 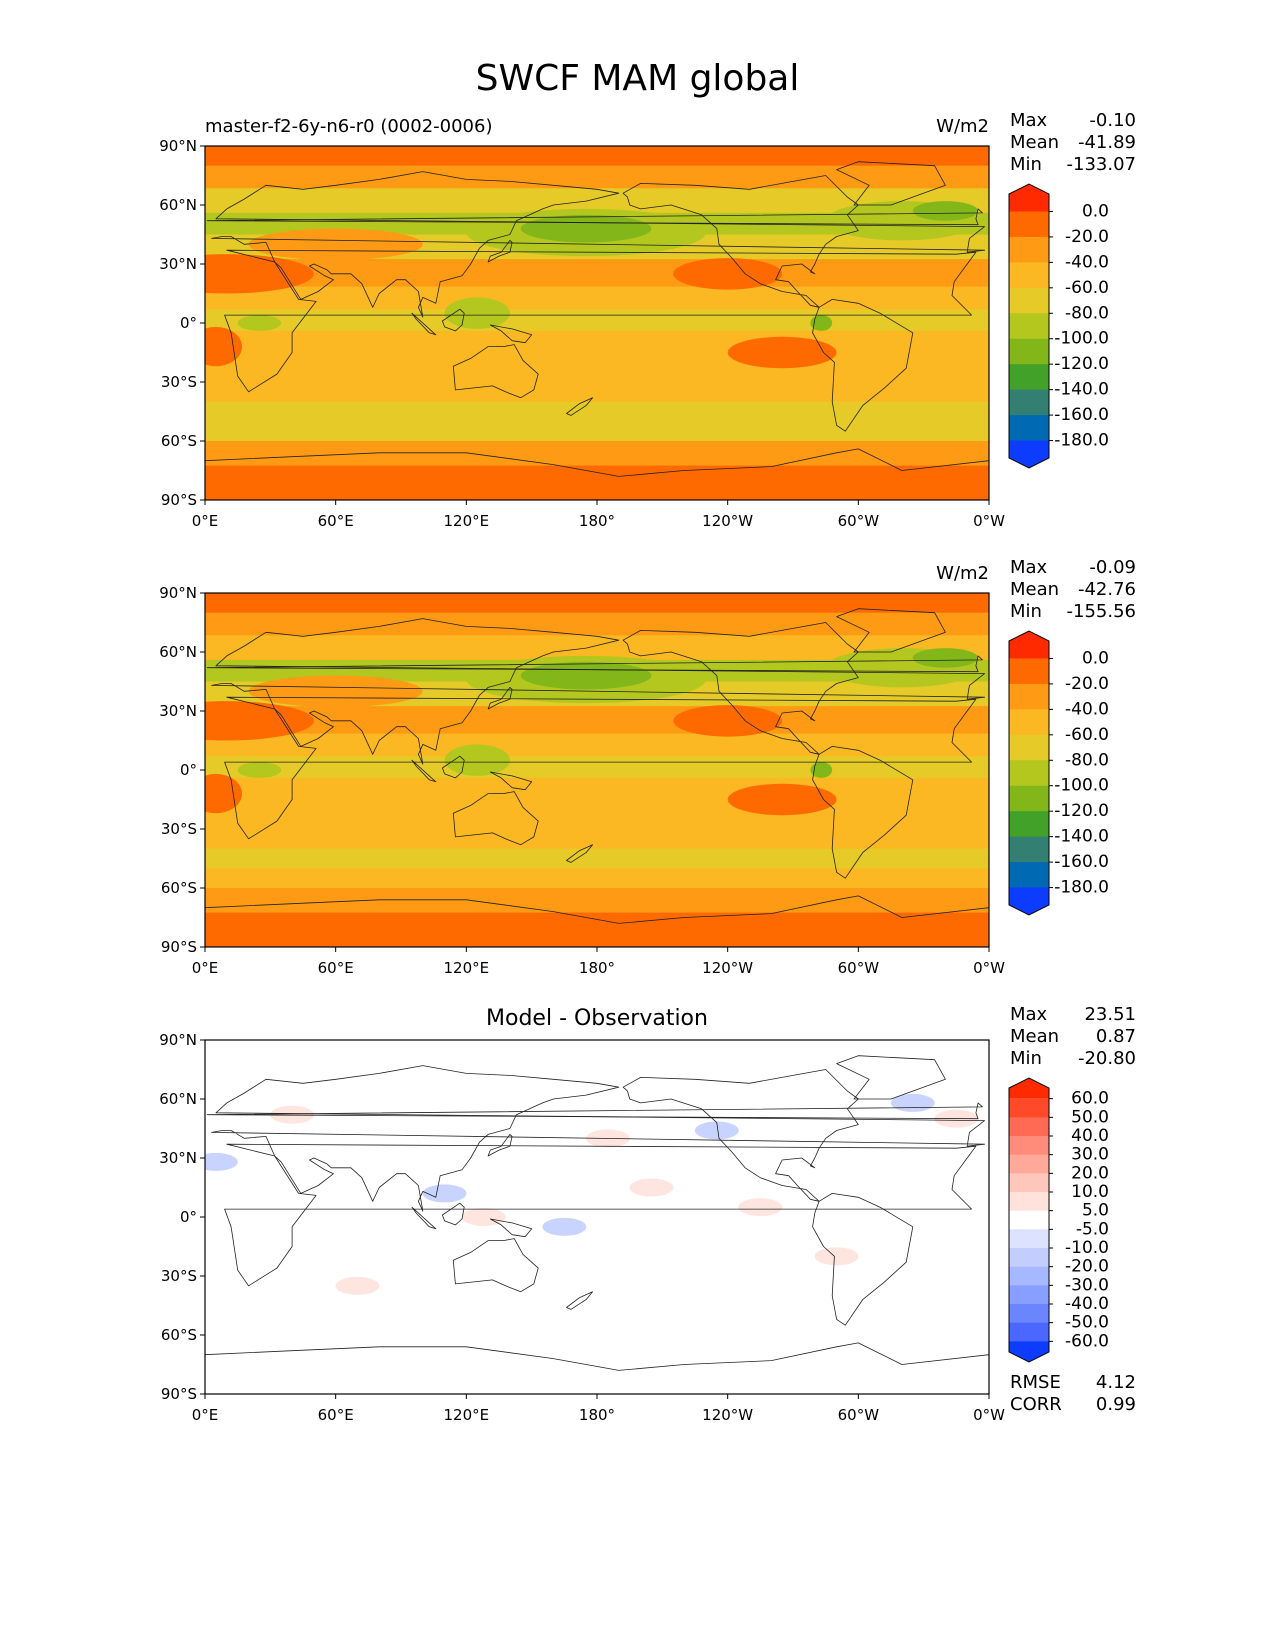 What do you see at coordinates (1101, 164) in the screenshot?
I see `stat-value: -133.07` at bounding box center [1101, 164].